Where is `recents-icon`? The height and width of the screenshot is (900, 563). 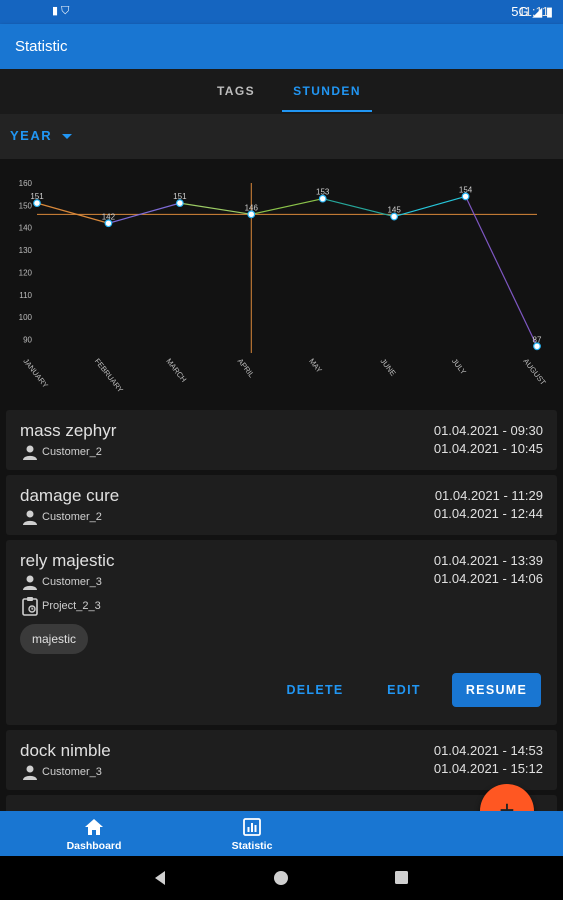
recents-icon is located at coordinates (401, 877).